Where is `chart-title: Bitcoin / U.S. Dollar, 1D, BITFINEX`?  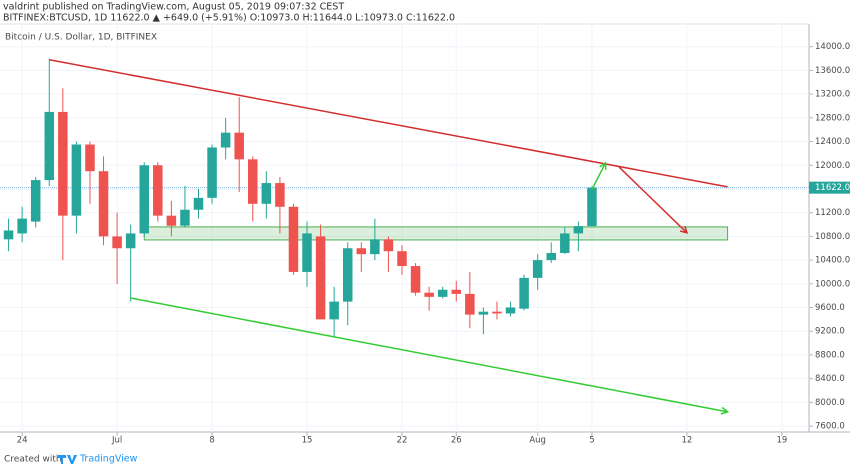
chart-title: Bitcoin / U.S. Dollar, 1D, BITFINEX is located at coordinates (81, 38).